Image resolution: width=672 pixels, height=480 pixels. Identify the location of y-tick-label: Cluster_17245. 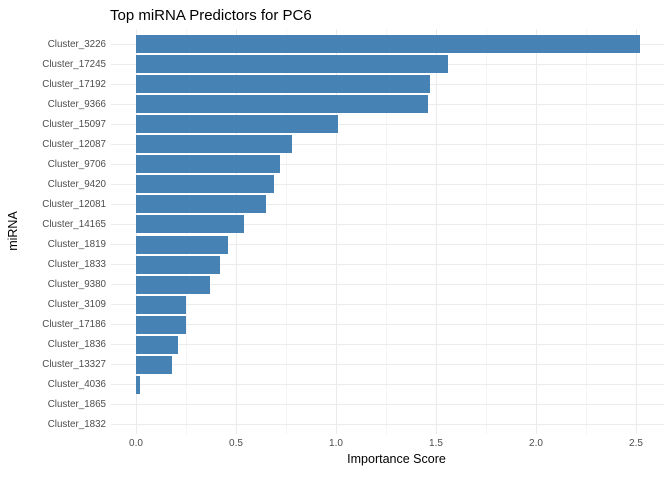
(74, 64).